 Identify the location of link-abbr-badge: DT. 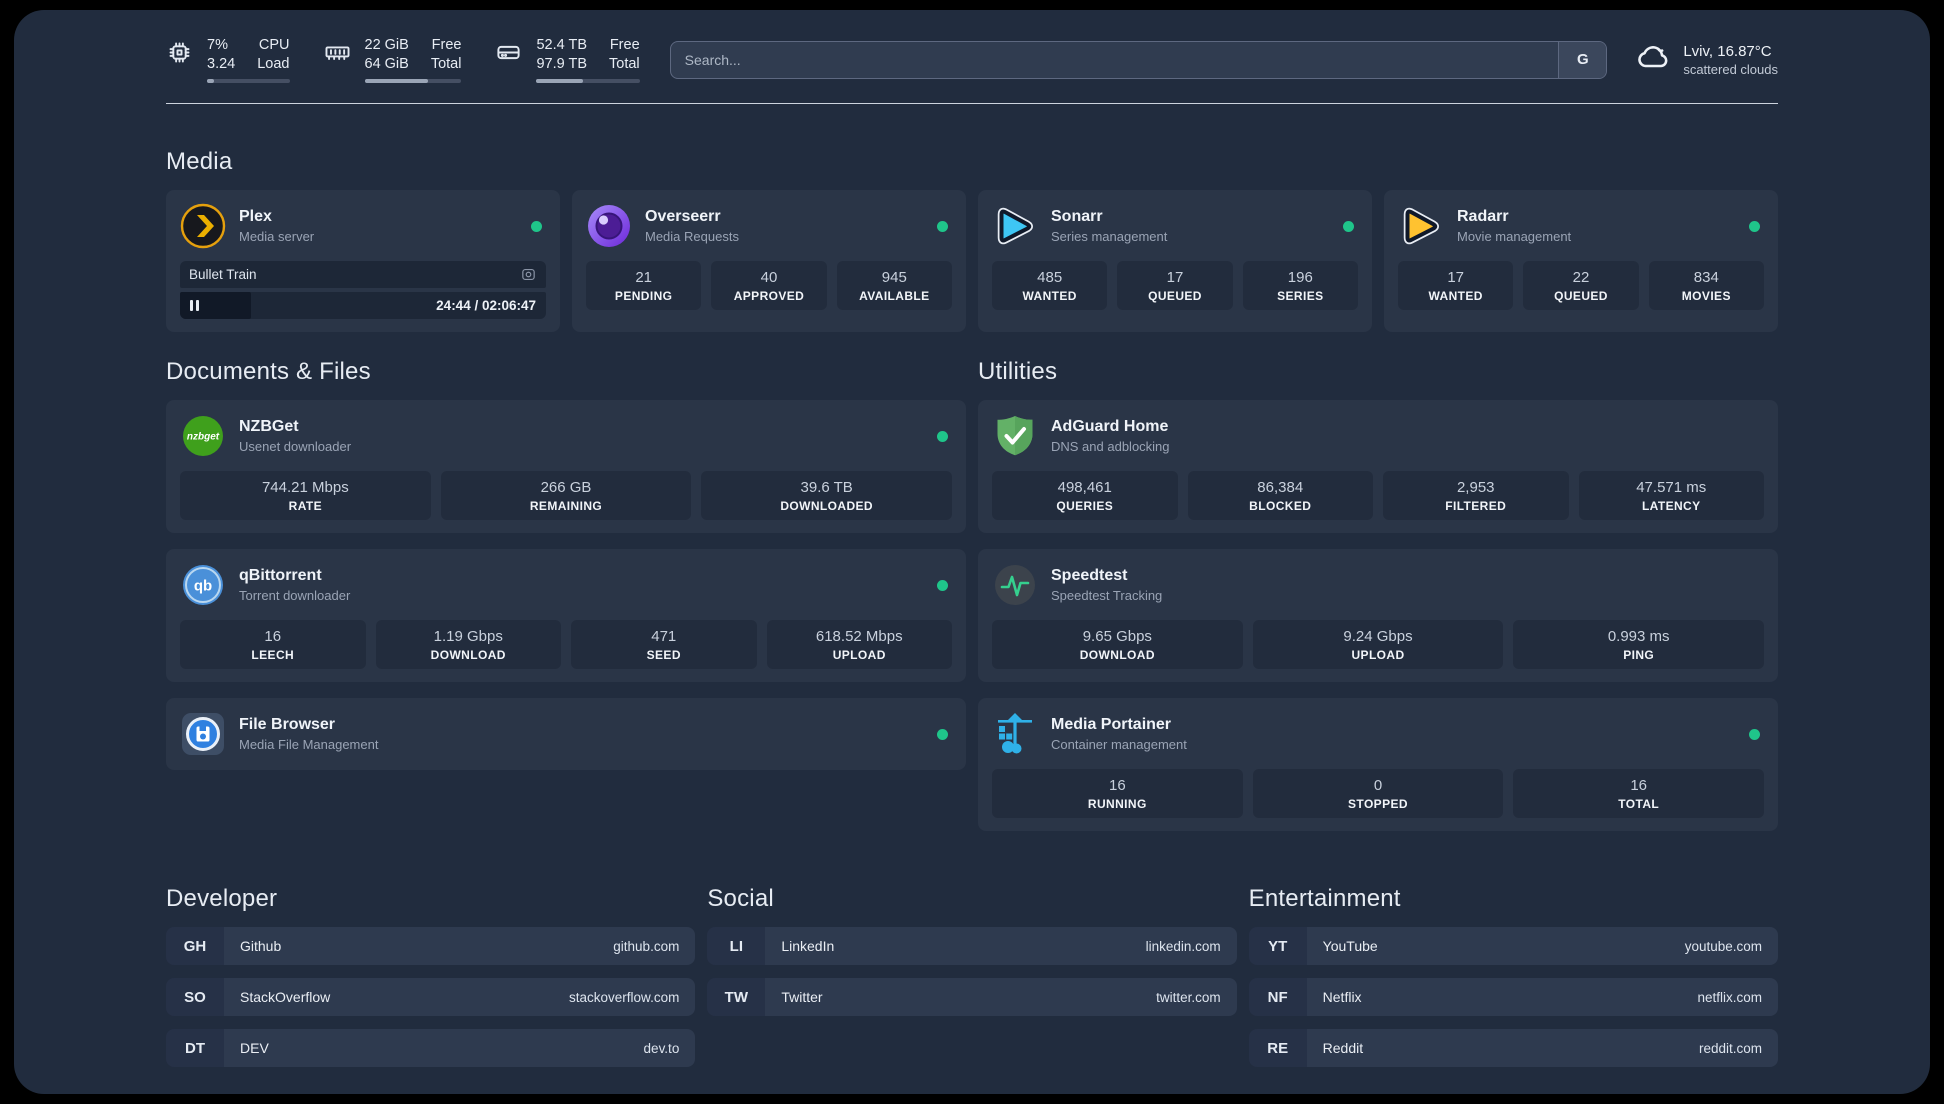
(195, 1048).